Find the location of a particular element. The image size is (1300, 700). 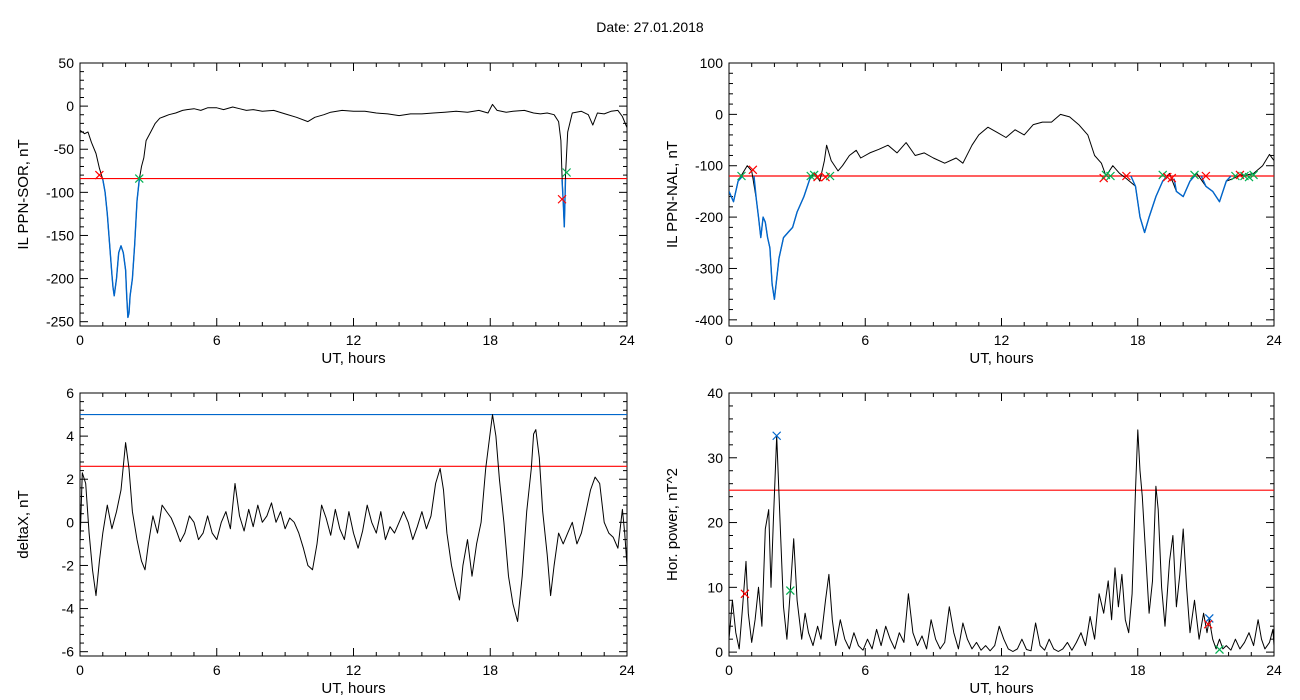

y-tick-label: -300 is located at coordinates (709, 268).